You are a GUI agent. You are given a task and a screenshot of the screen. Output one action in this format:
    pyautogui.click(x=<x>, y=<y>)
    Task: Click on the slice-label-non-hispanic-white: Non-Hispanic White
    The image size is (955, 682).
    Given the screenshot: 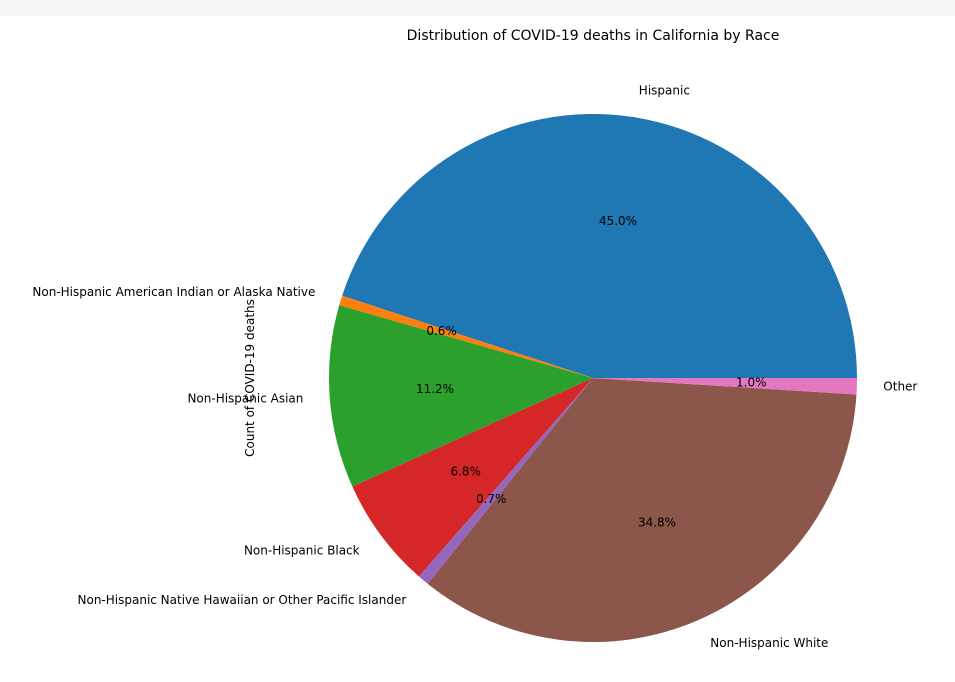 What is the action you would take?
    pyautogui.click(x=769, y=643)
    